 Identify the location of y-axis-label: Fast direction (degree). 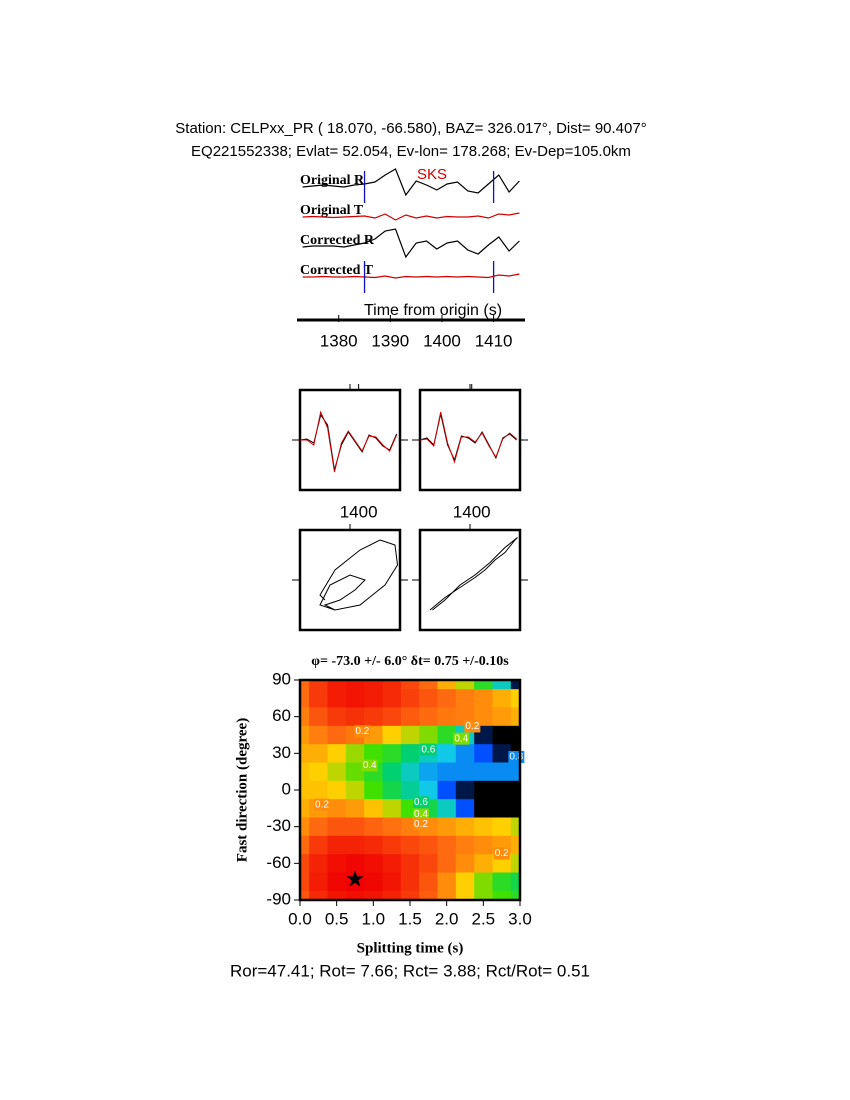
(242, 790).